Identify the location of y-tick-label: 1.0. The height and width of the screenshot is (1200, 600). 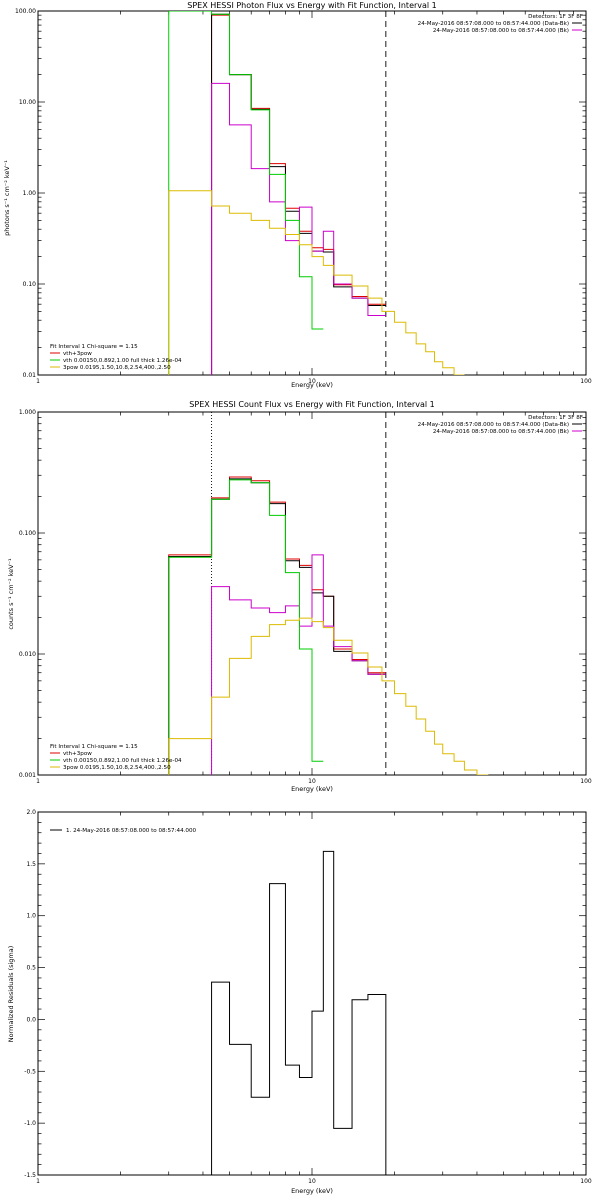
(31, 916).